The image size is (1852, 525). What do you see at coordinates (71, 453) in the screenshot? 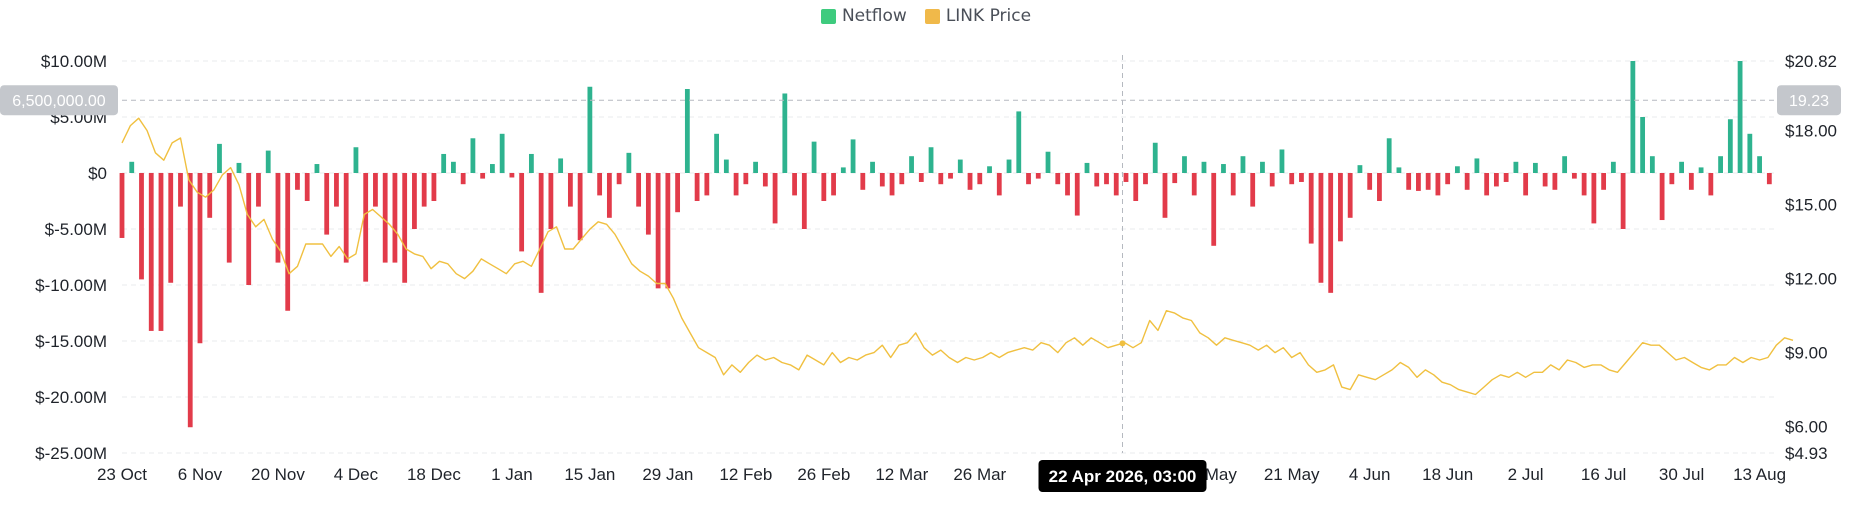
I see `left-tick-label: $-25.00M` at bounding box center [71, 453].